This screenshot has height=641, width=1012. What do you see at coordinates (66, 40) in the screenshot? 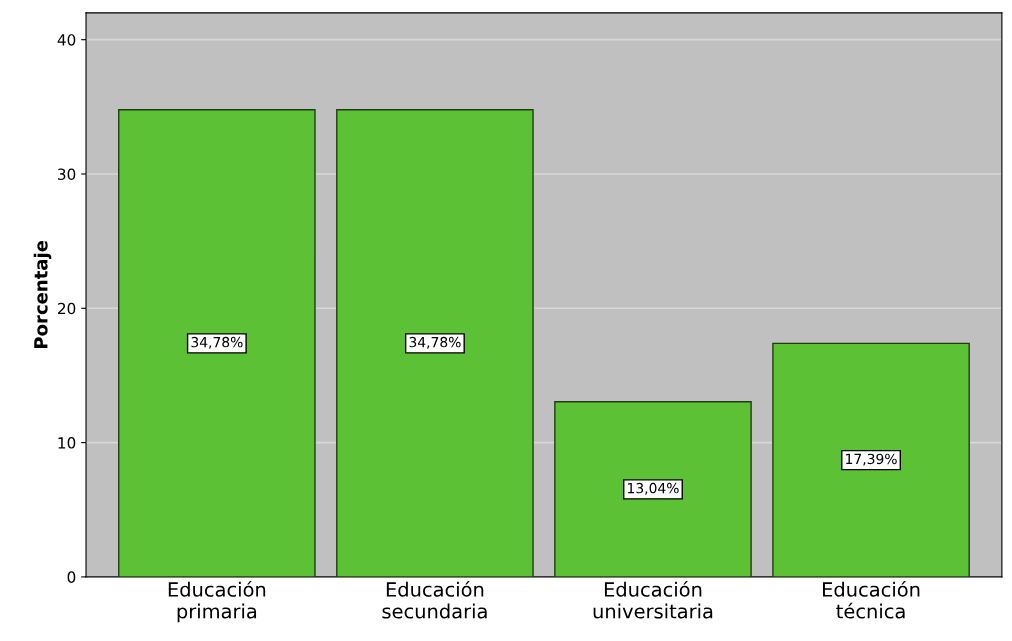
I see `y-tick-label: 40` at bounding box center [66, 40].